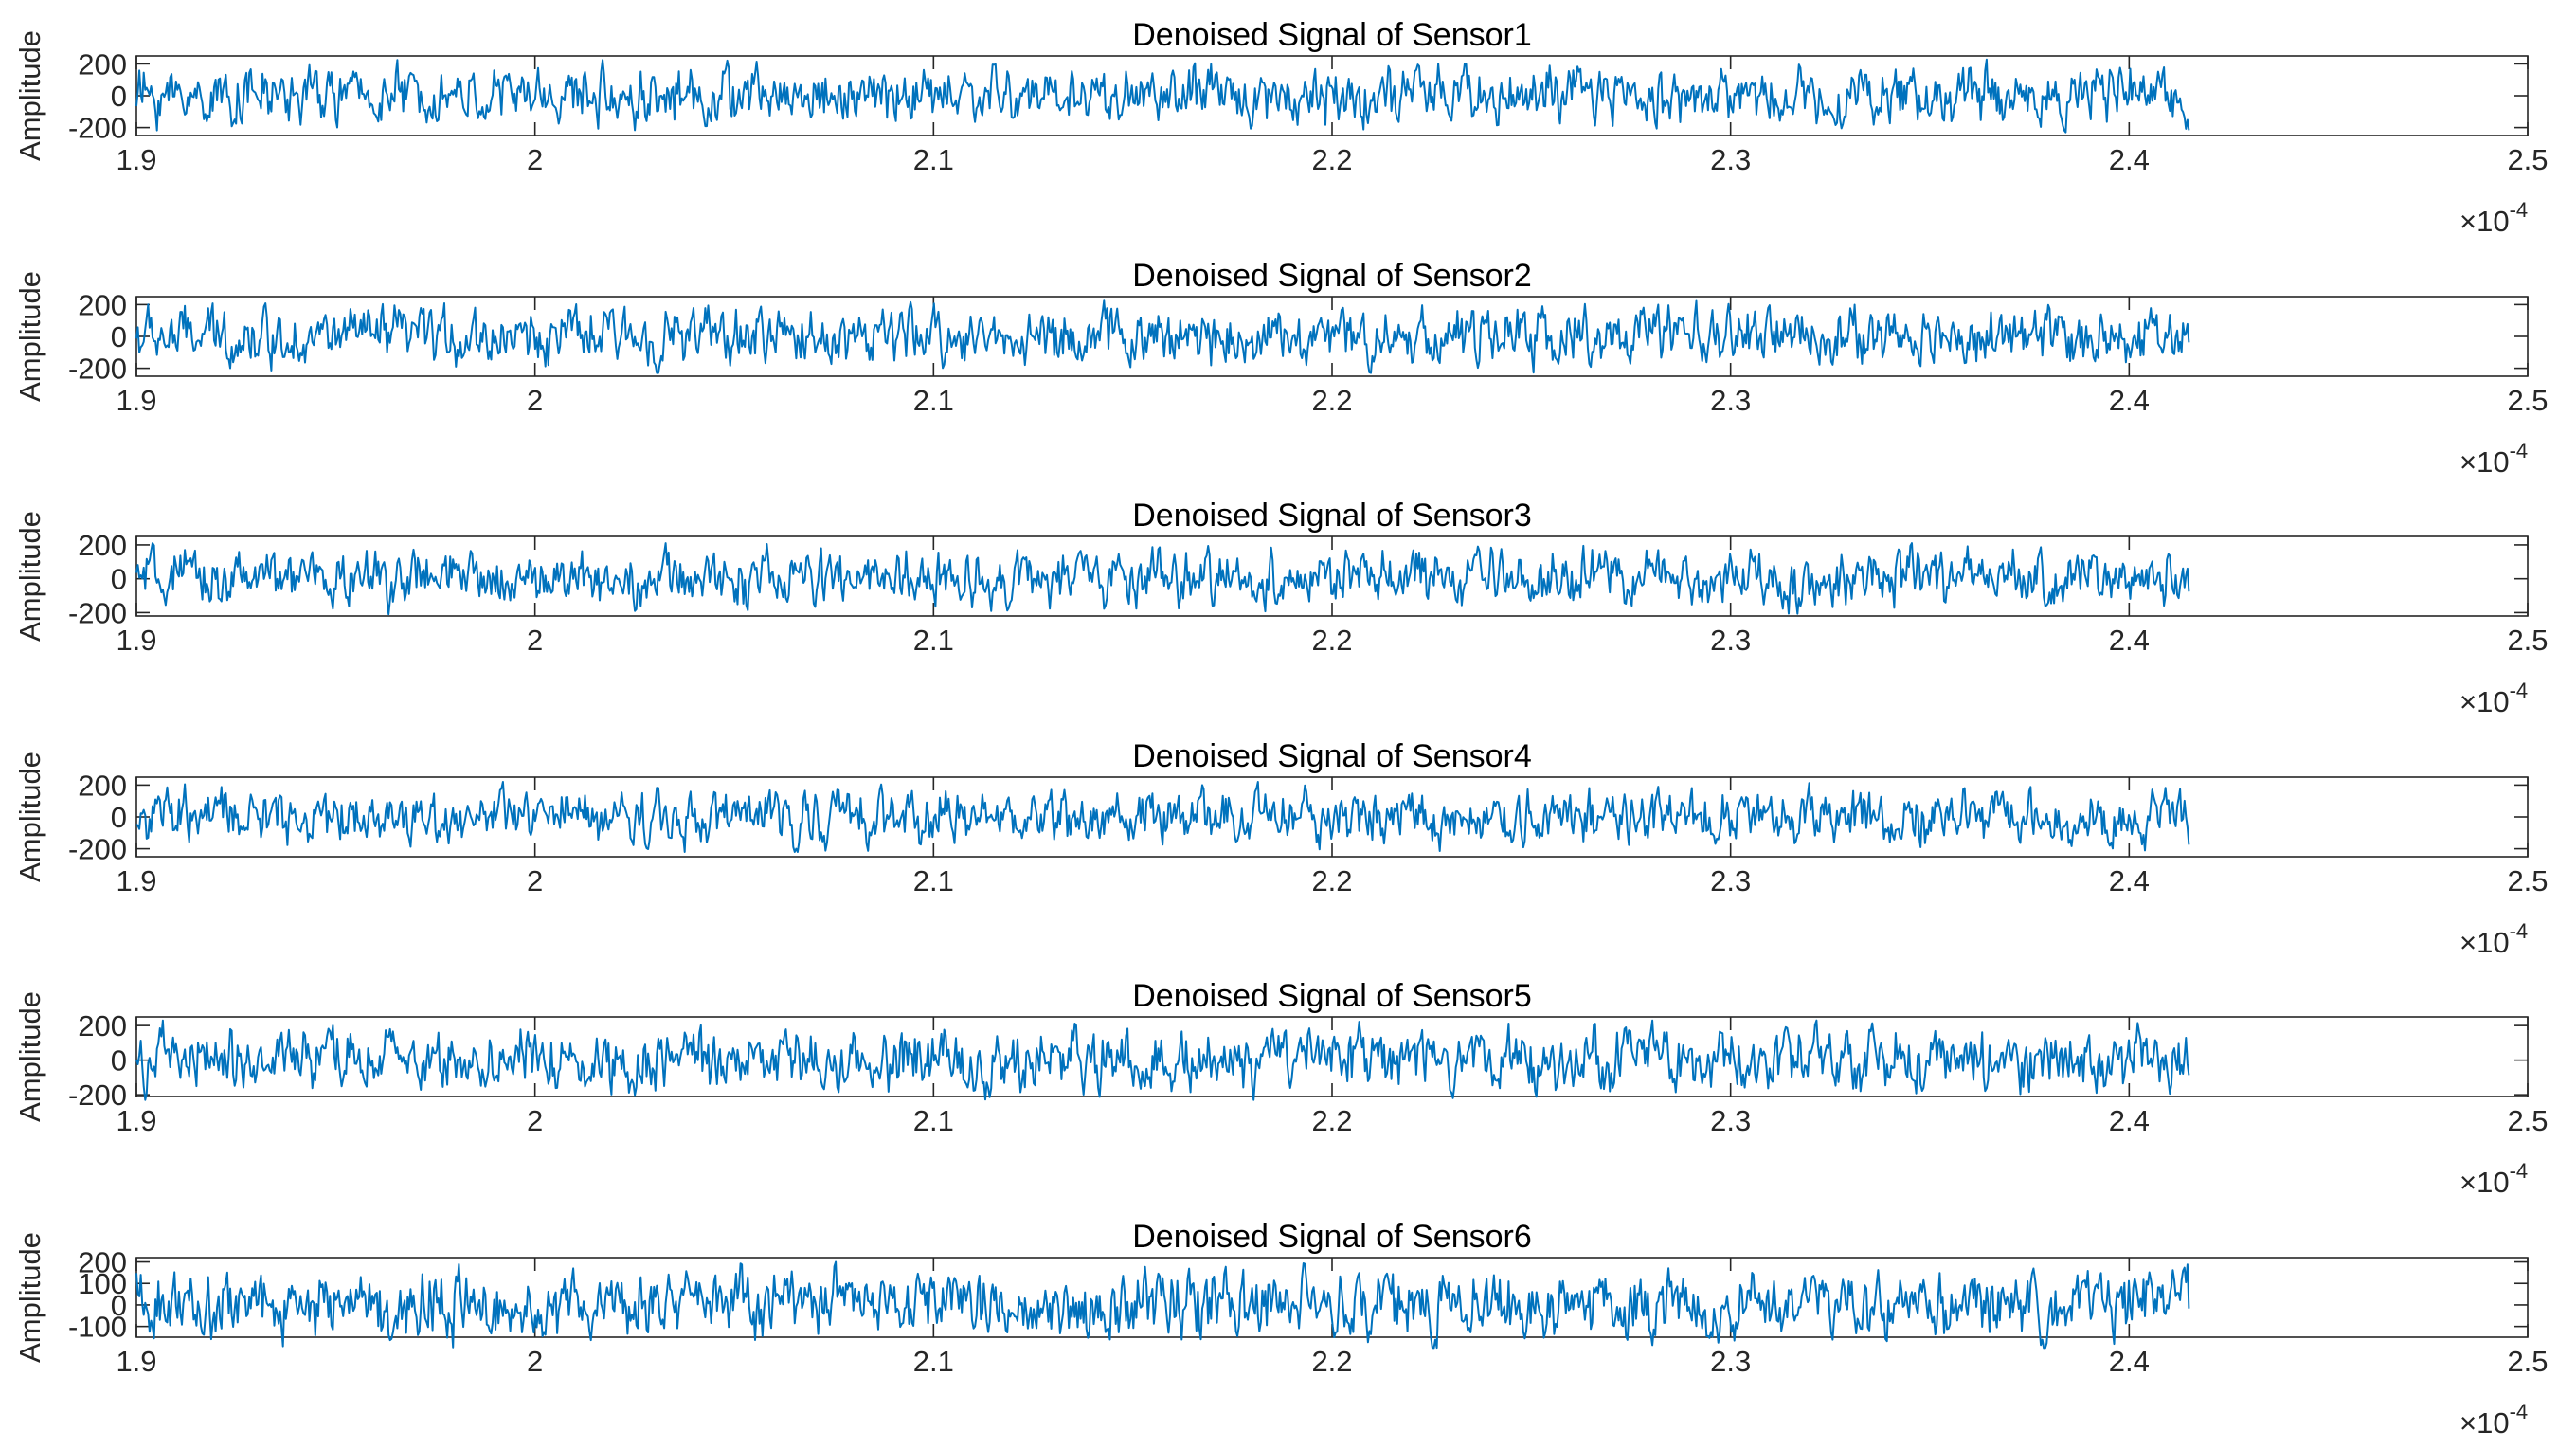 The image size is (2576, 1450). Describe the element at coordinates (1332, 276) in the screenshot. I see `subplot-title: Denoised Signal of Sensor2` at that location.